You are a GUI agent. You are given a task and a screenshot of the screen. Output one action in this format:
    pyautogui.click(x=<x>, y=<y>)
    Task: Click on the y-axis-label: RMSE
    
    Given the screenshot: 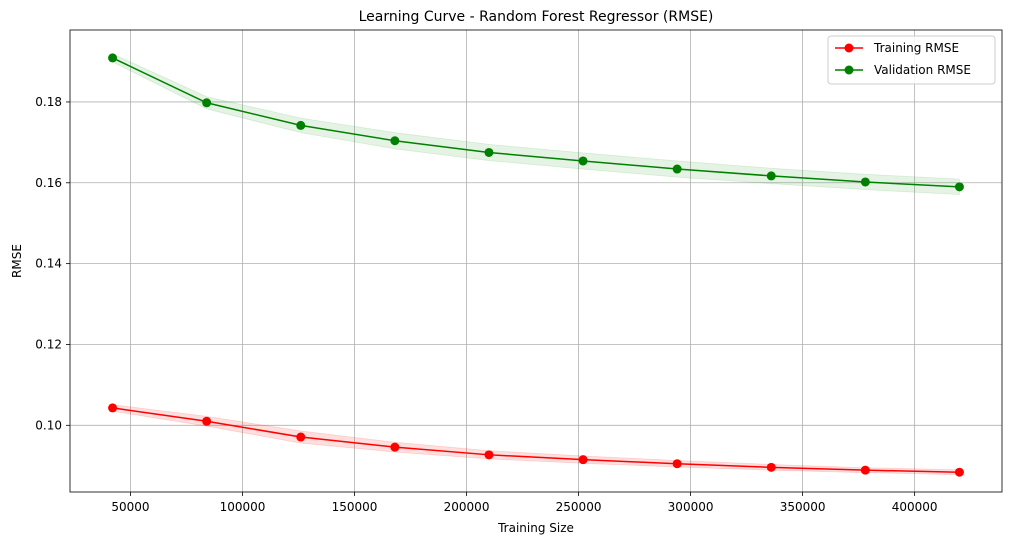 What is the action you would take?
    pyautogui.click(x=17, y=261)
    